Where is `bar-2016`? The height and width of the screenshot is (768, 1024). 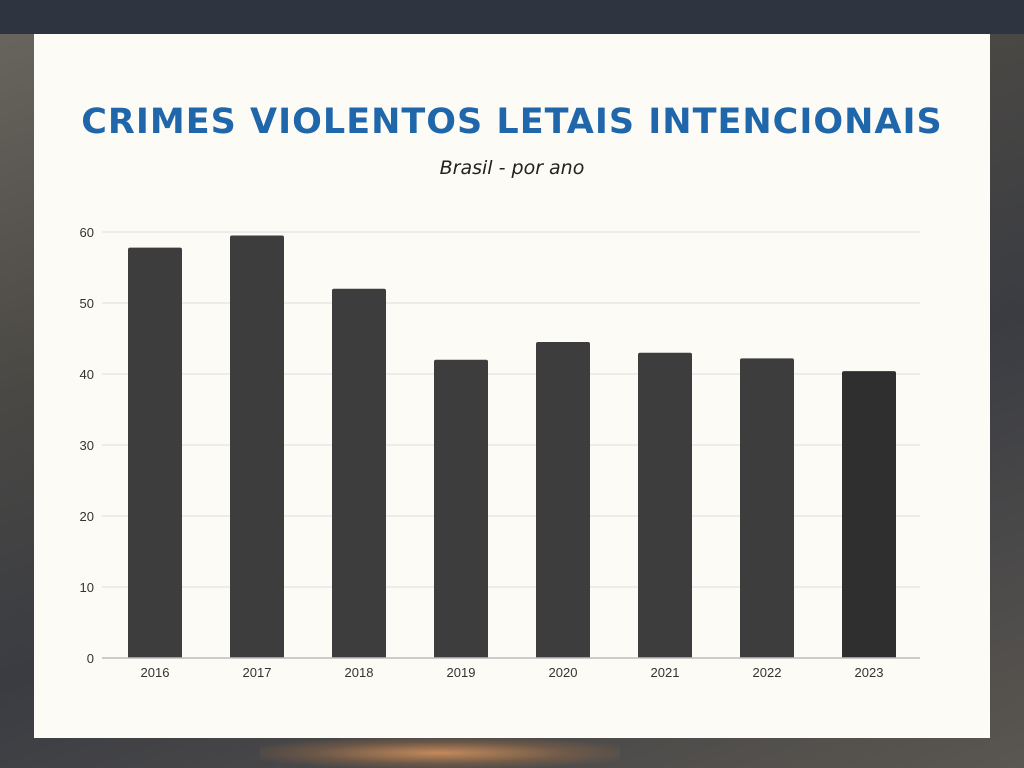
bar-2016 is located at coordinates (155, 452).